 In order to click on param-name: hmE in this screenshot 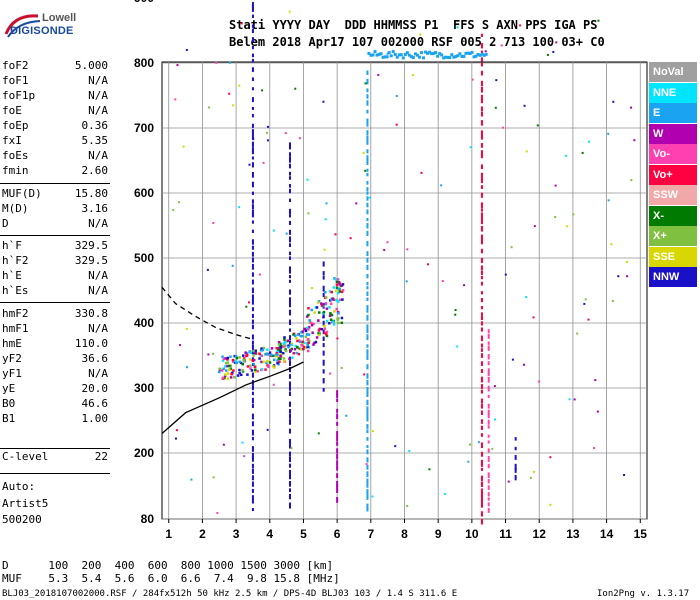, I will do `click(12, 343)`.